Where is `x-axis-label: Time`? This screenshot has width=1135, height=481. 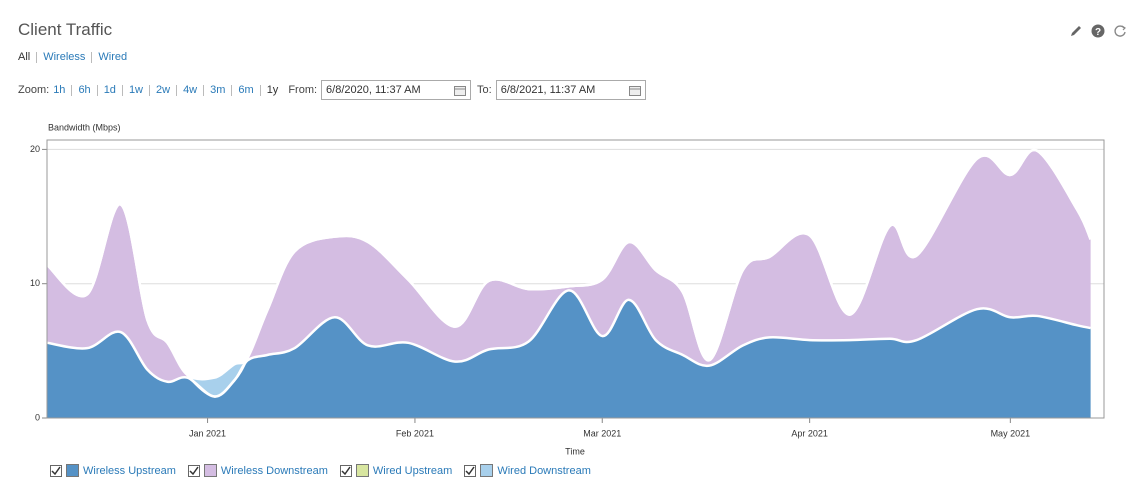
x-axis-label: Time is located at coordinates (575, 451).